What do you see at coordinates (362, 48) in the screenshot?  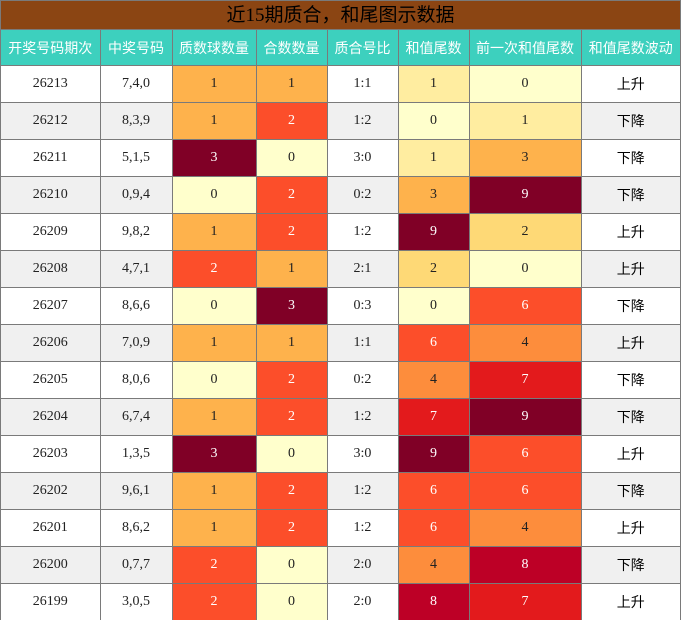 I see `header-ratio: 质合号比` at bounding box center [362, 48].